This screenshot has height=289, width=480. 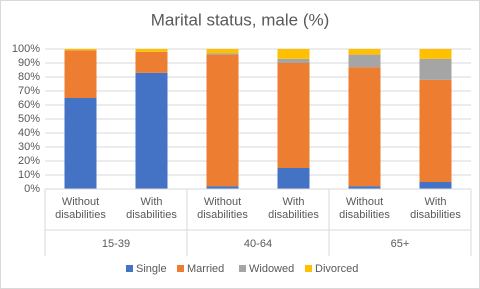 I want to click on group-label: 65+, so click(x=400, y=244).